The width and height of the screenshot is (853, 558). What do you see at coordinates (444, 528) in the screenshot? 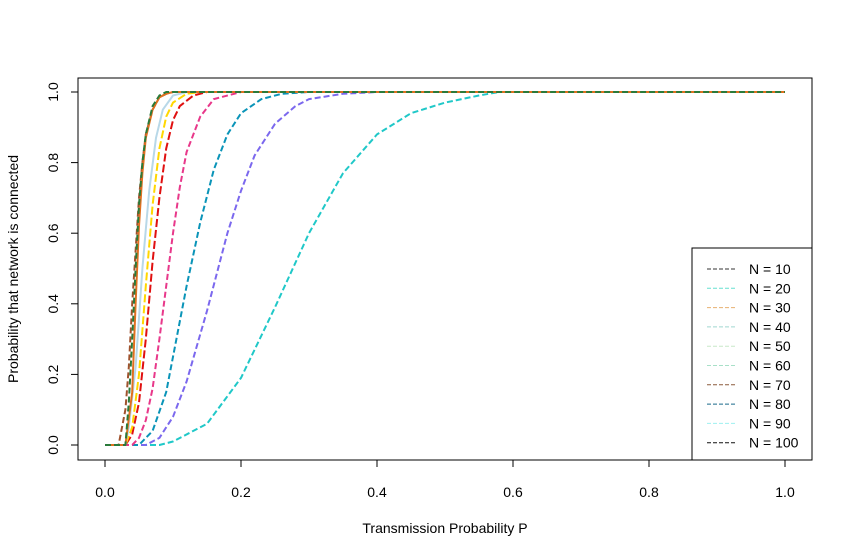
I see `x-axis-label: Transmission Probability P` at bounding box center [444, 528].